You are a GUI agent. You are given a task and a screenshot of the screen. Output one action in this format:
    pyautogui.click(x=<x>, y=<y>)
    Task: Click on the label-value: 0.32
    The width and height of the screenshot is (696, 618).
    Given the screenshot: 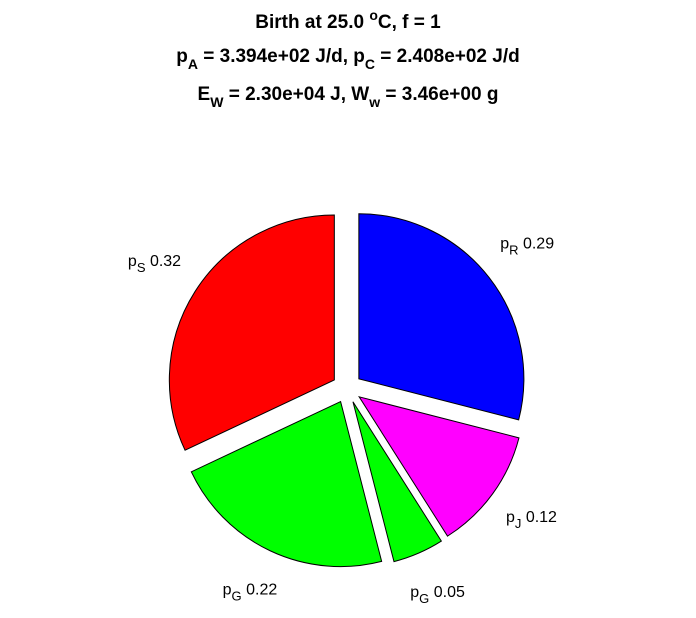 What is the action you would take?
    pyautogui.click(x=165, y=261)
    